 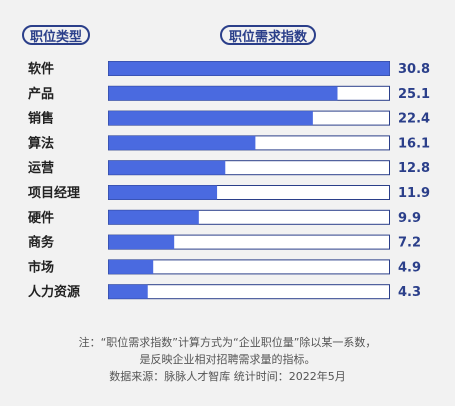 I want to click on value-label: 22.4, so click(x=414, y=119).